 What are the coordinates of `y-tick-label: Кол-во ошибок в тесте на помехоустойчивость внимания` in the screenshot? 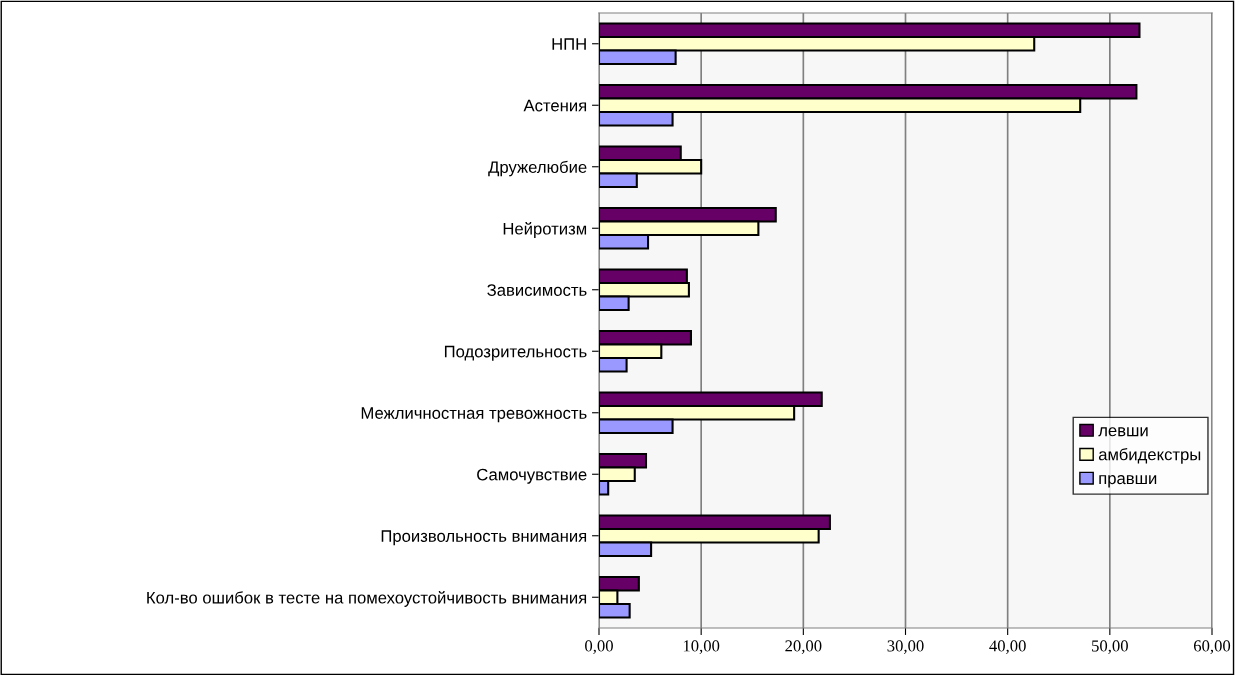 It's located at (367, 599).